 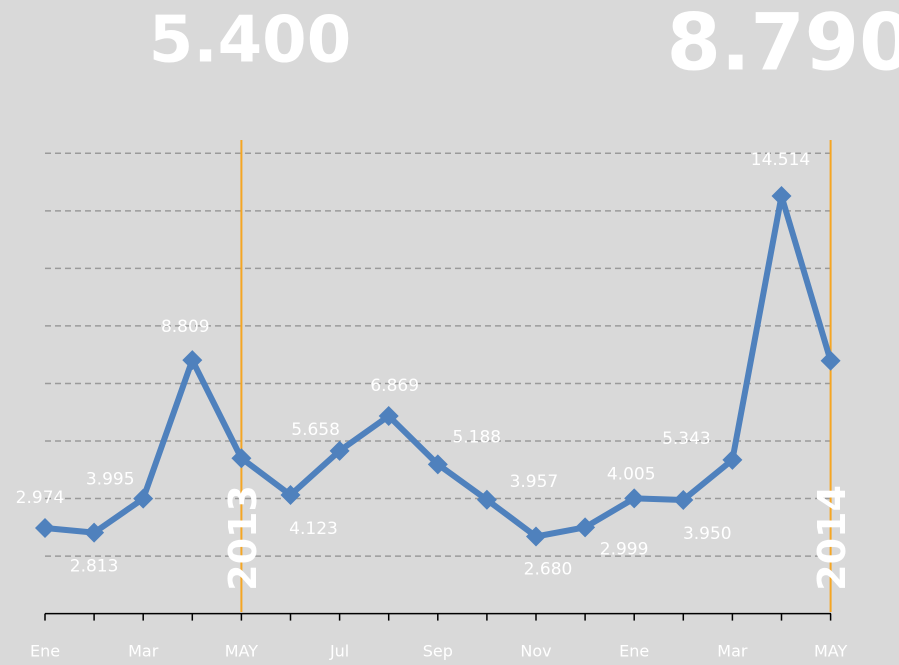 I want to click on annotation: 2013, so click(x=243, y=538).